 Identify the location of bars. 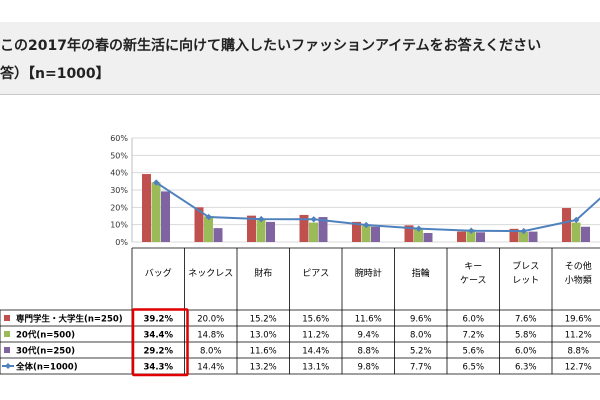
(366, 208).